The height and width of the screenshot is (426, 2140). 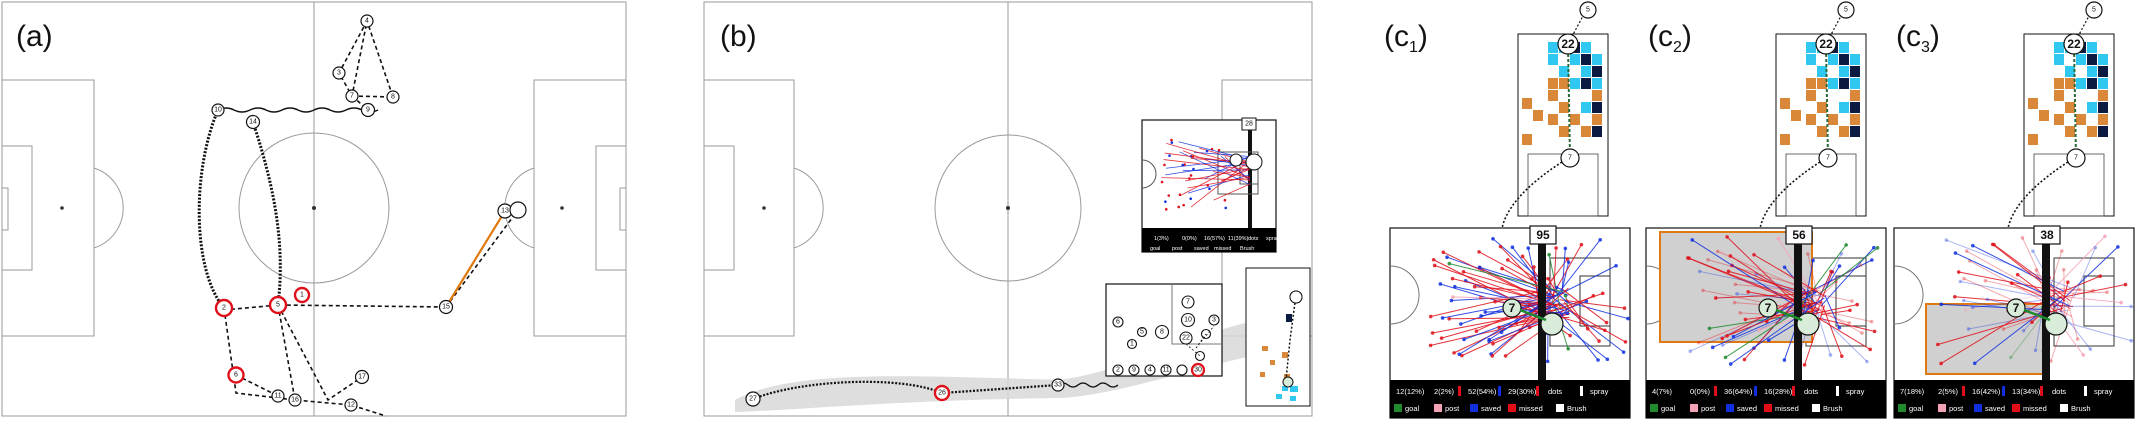 What do you see at coordinates (2076, 158) in the screenshot?
I see `svg-text: 7` at bounding box center [2076, 158].